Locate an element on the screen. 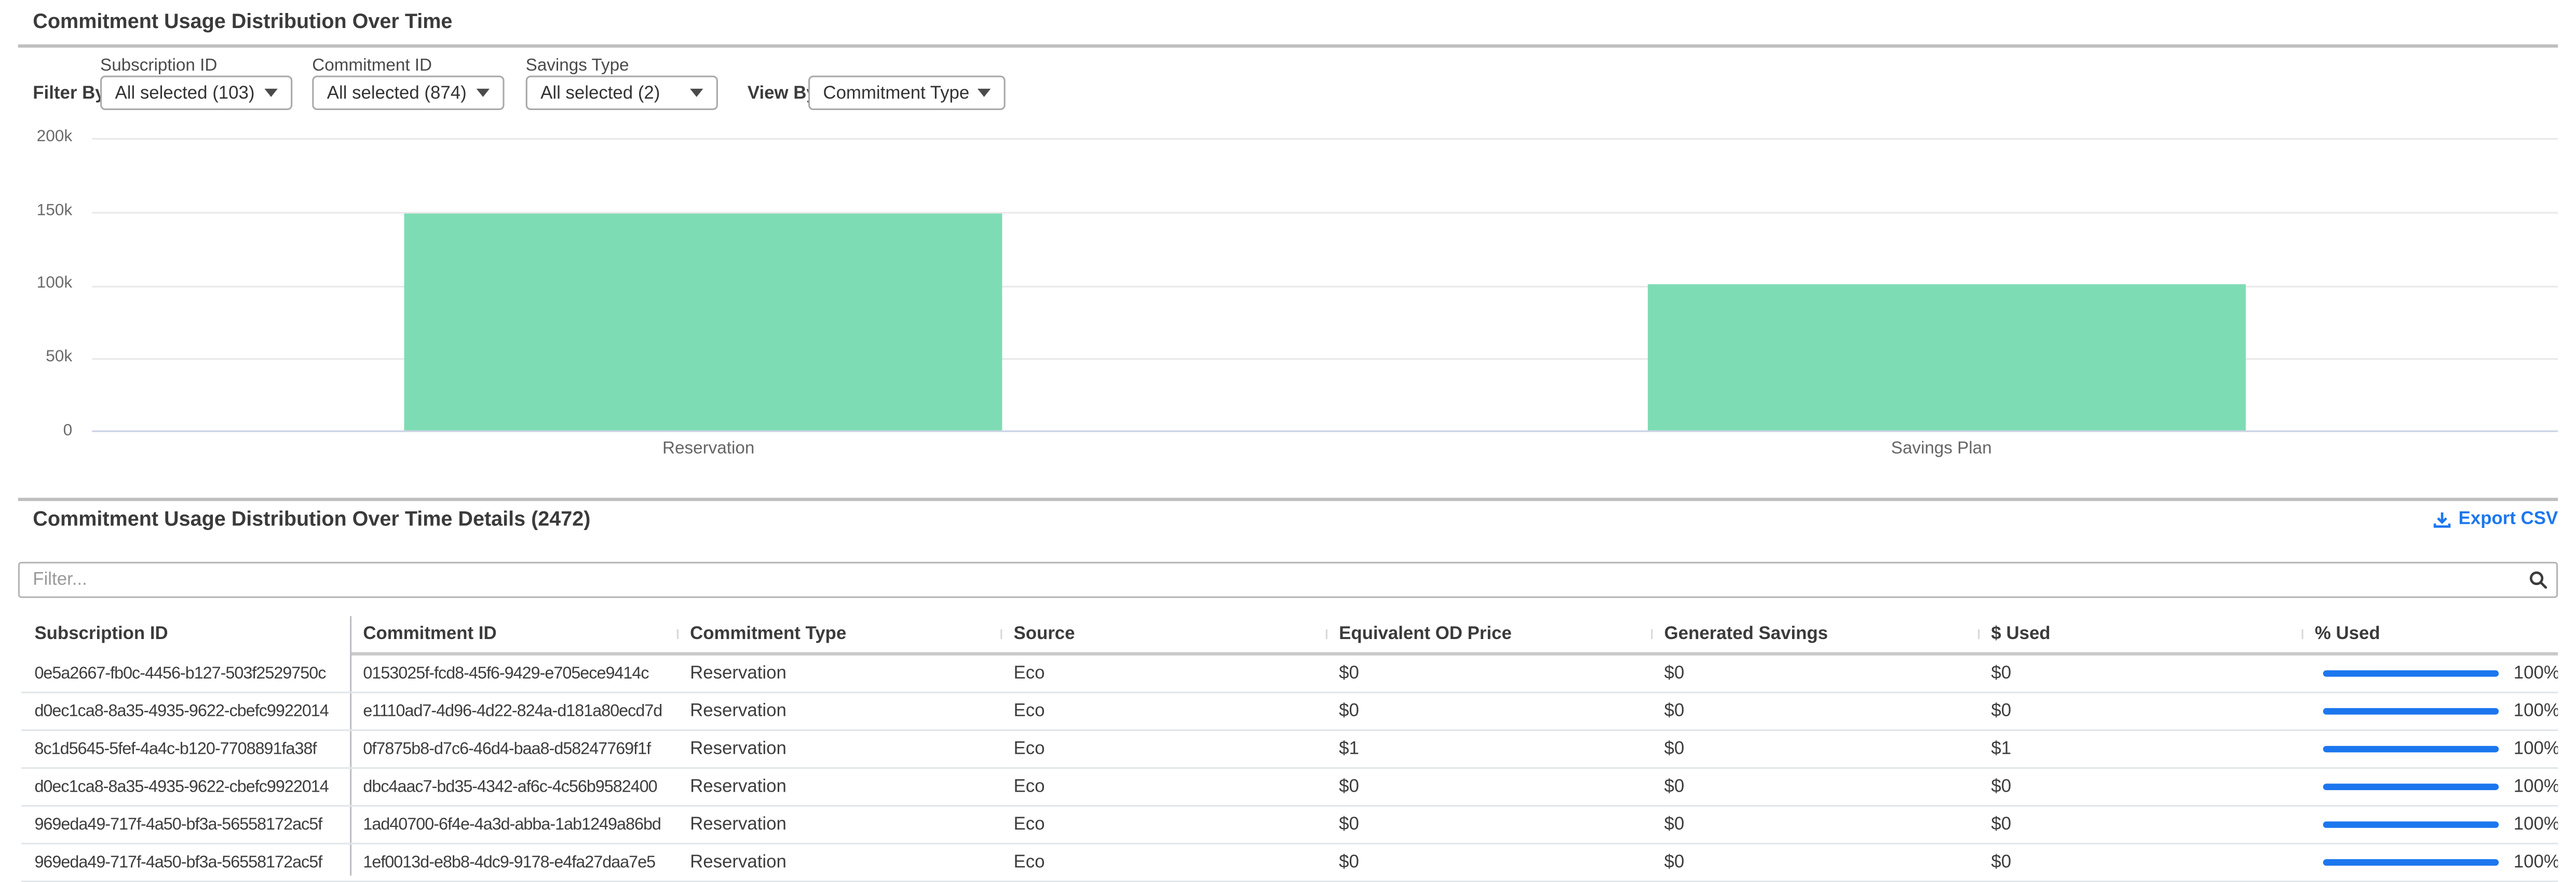 This screenshot has width=2576, height=882. header-commitment-id: Commitment ID is located at coordinates (430, 634).